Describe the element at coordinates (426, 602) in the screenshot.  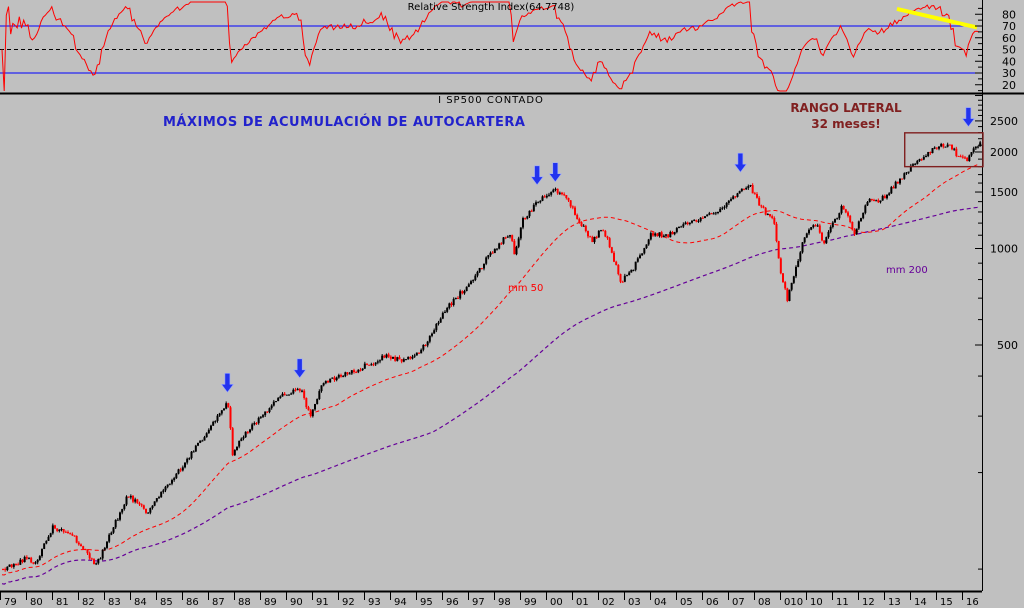
I see `year-label: 95` at that location.